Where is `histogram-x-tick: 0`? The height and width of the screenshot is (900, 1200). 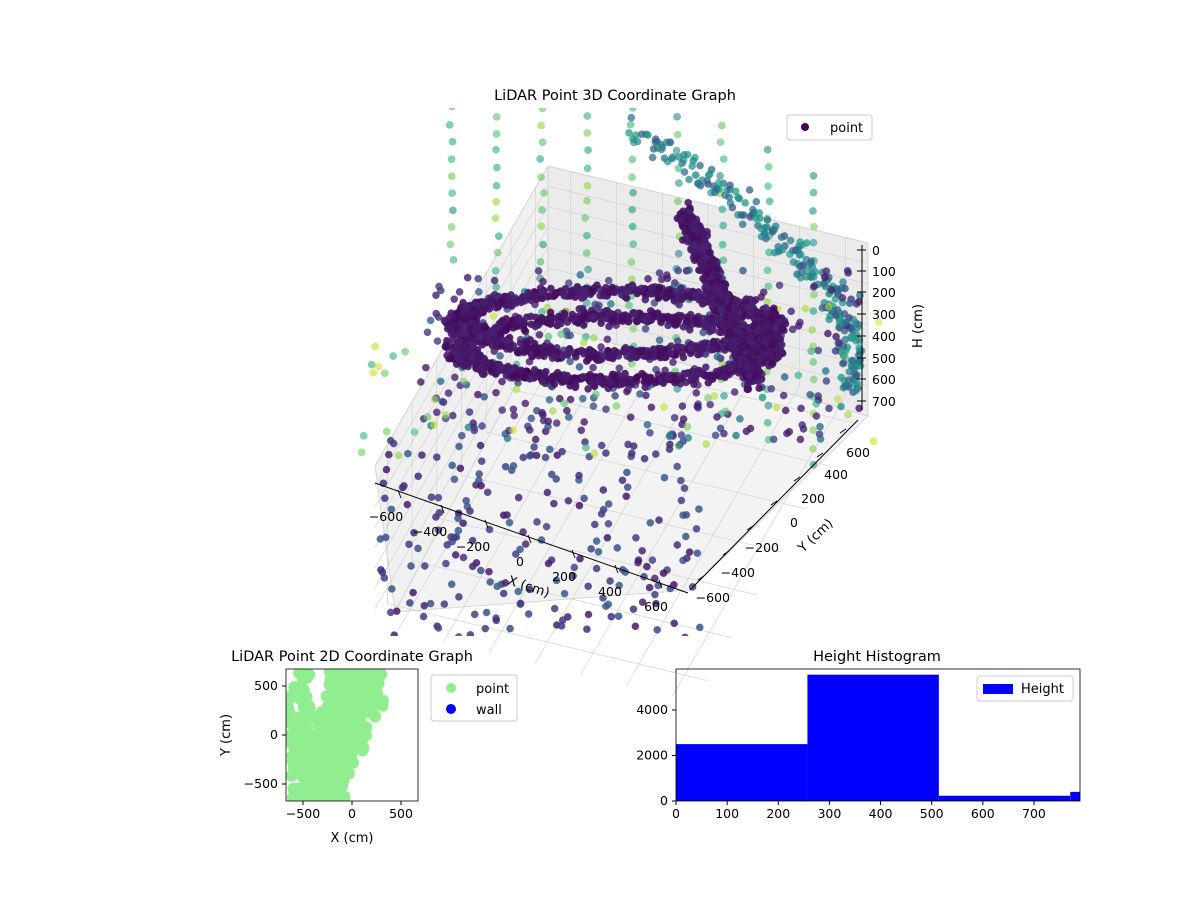
histogram-x-tick: 0 is located at coordinates (676, 811).